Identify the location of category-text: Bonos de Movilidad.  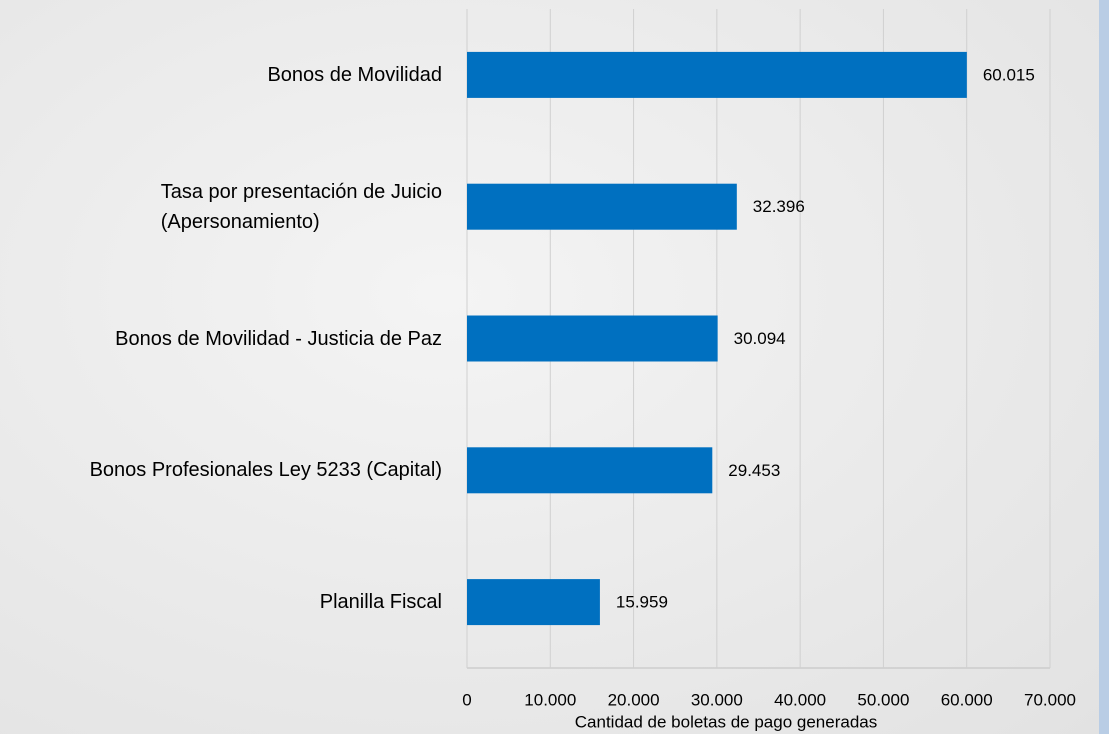
(354, 74).